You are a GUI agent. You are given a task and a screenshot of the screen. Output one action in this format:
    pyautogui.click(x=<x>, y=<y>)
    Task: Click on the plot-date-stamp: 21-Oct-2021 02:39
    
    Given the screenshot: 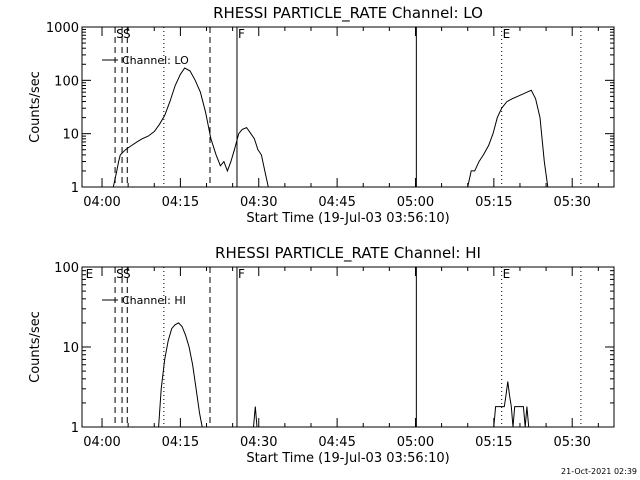 What is the action you would take?
    pyautogui.click(x=599, y=471)
    